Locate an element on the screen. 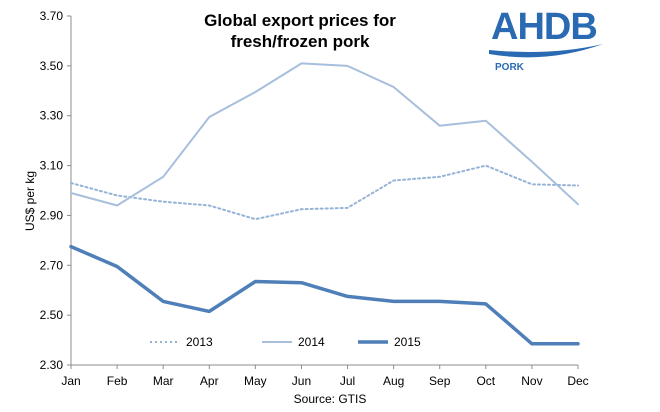 The width and height of the screenshot is (660, 412). x-tick-label: Sep is located at coordinates (440, 381).